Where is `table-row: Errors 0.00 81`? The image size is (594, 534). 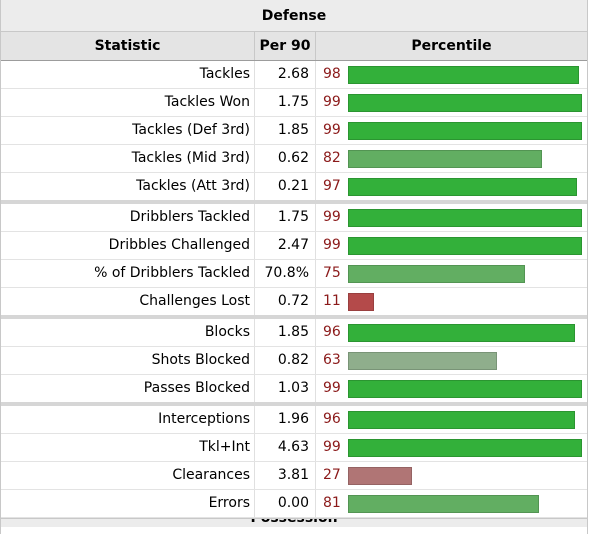 table-row: Errors 0.00 81 is located at coordinates (294, 504).